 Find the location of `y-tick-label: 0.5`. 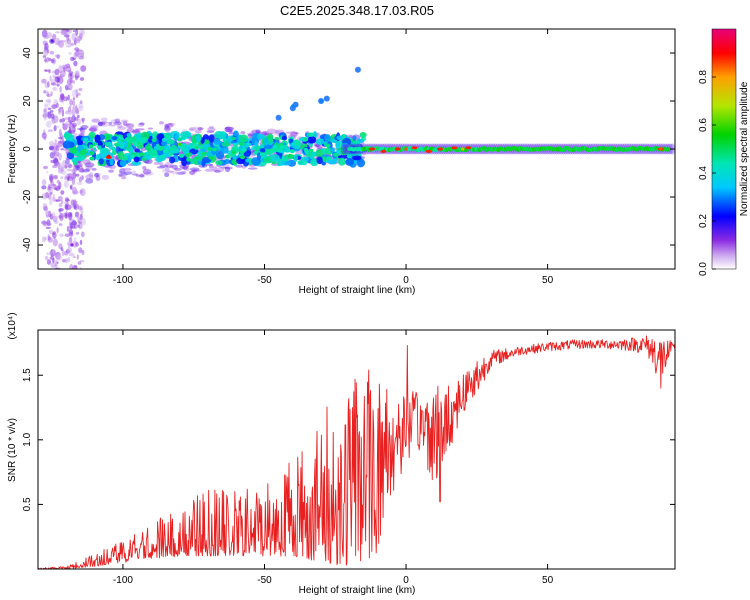

y-tick-label: 0.5 is located at coordinates (27, 504).